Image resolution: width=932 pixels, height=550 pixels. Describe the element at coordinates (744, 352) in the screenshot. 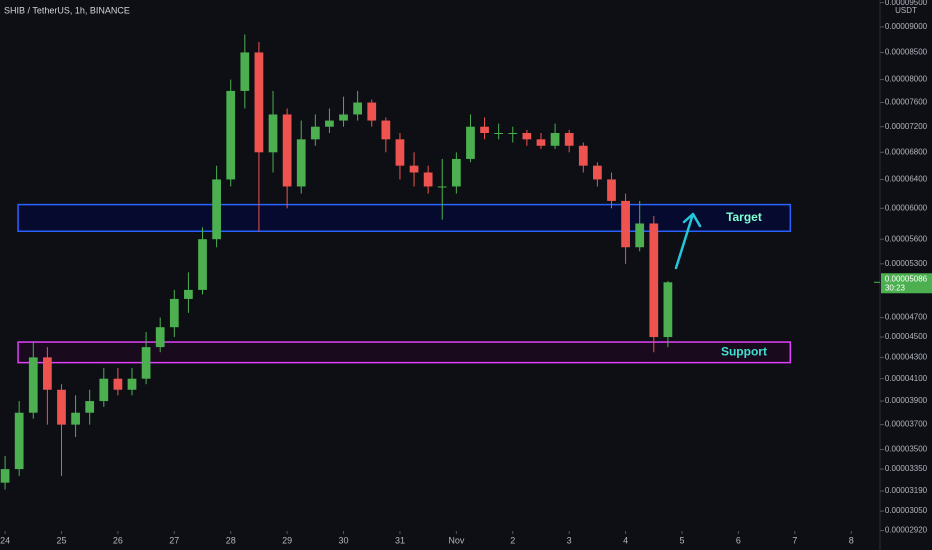

I see `zone-label: Support` at that location.